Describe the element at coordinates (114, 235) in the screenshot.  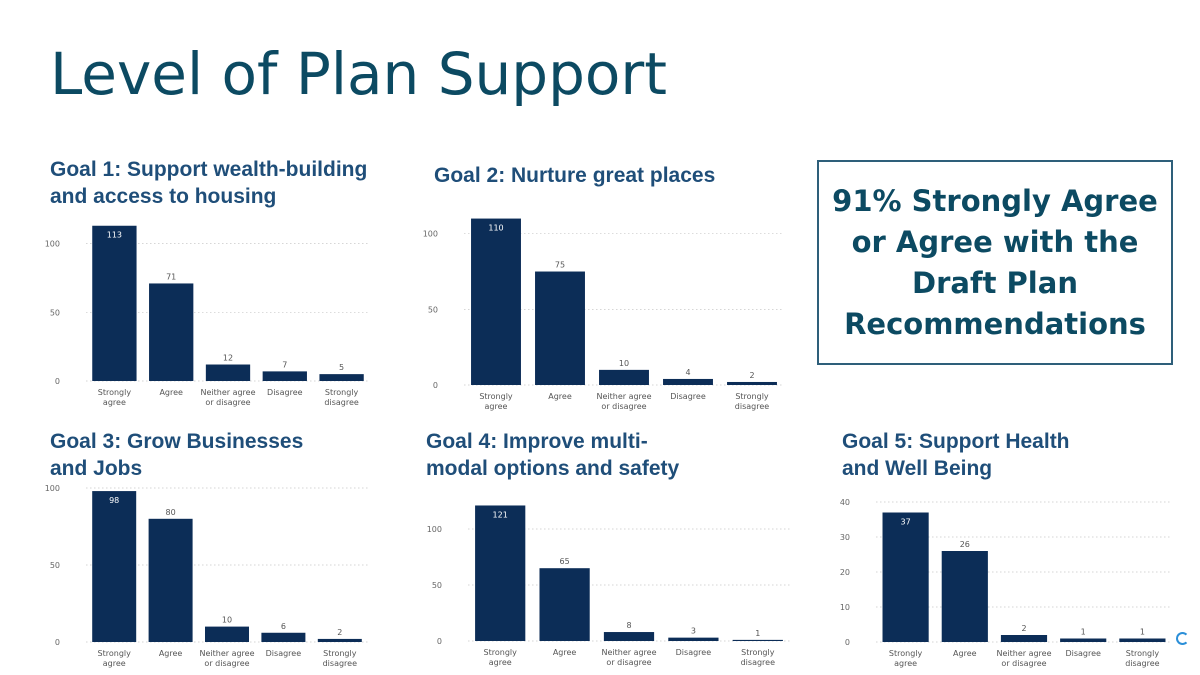
I see `data-label: 113` at that location.